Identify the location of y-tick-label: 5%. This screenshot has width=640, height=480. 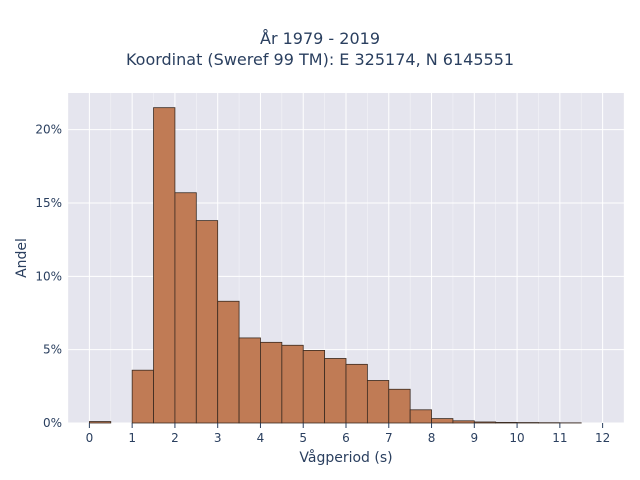
(52, 350).